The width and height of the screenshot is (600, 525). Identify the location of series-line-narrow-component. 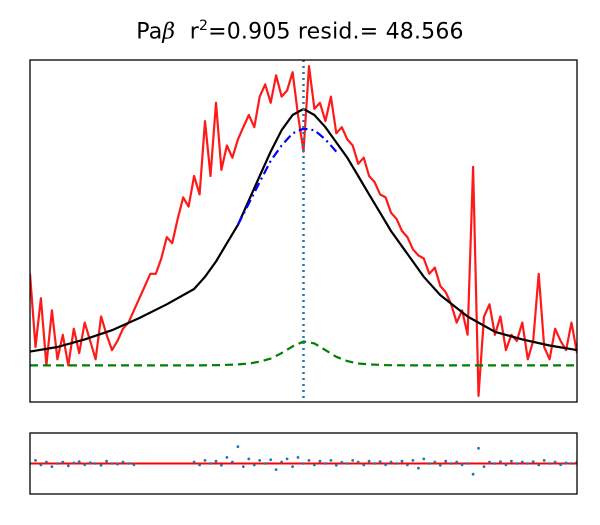
(303, 353).